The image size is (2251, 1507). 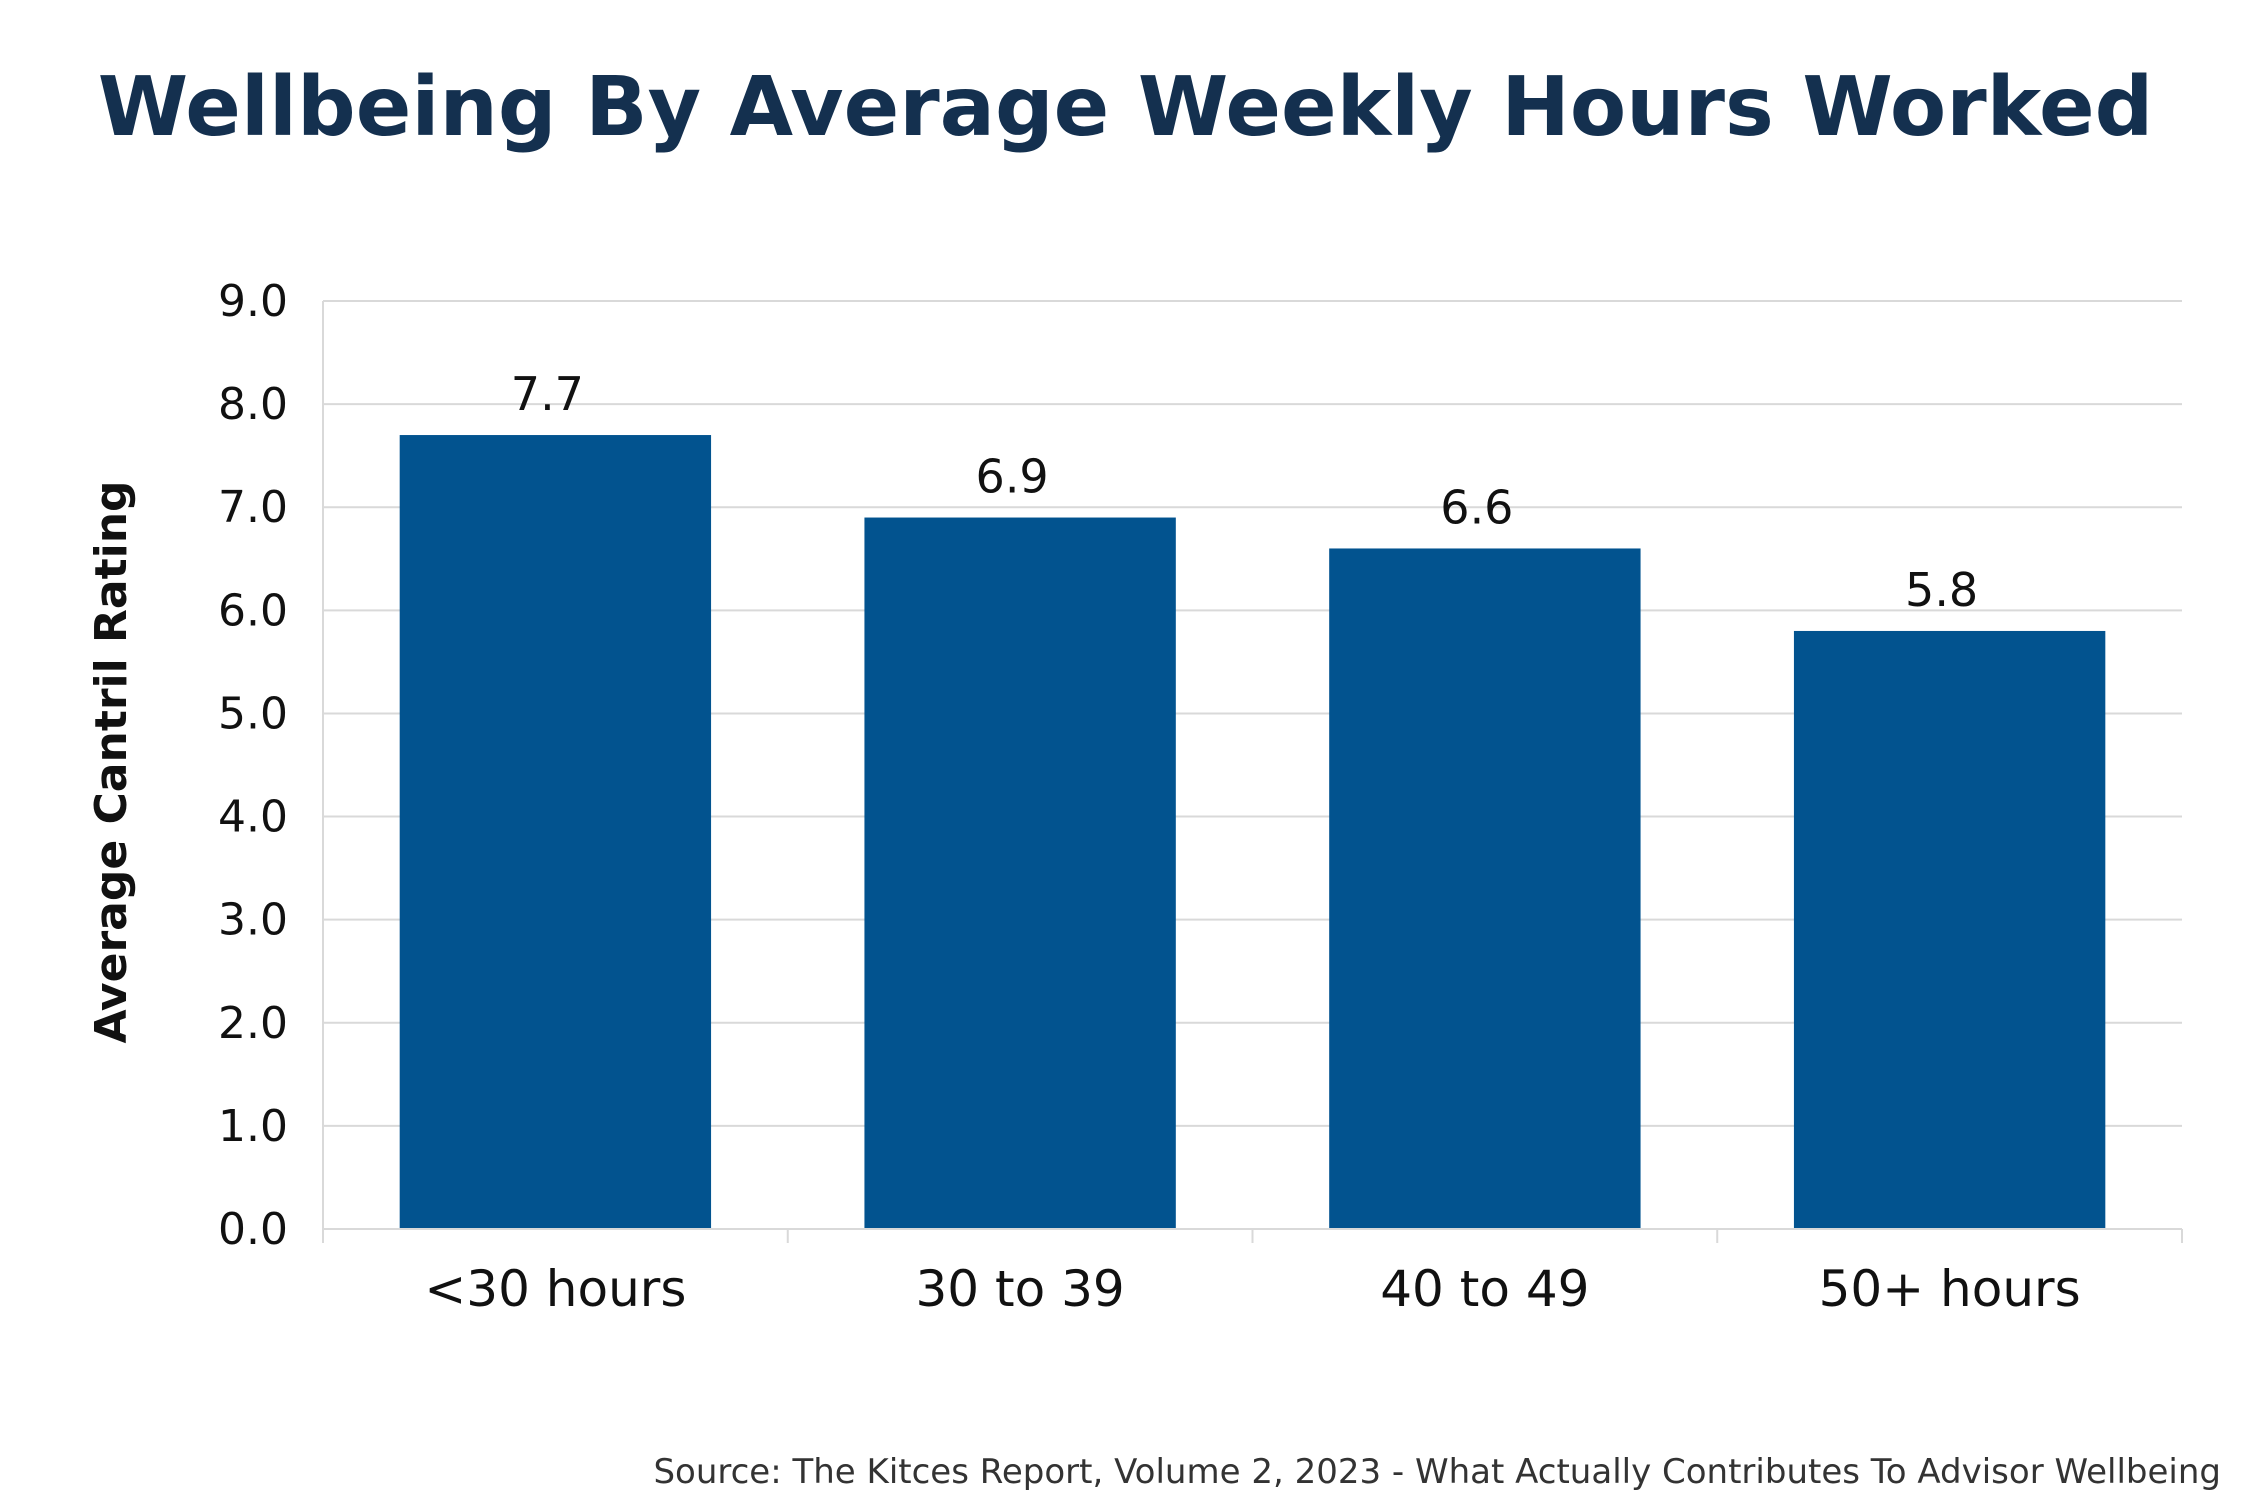 I want to click on bar-value-label: 7.7, so click(x=547, y=394).